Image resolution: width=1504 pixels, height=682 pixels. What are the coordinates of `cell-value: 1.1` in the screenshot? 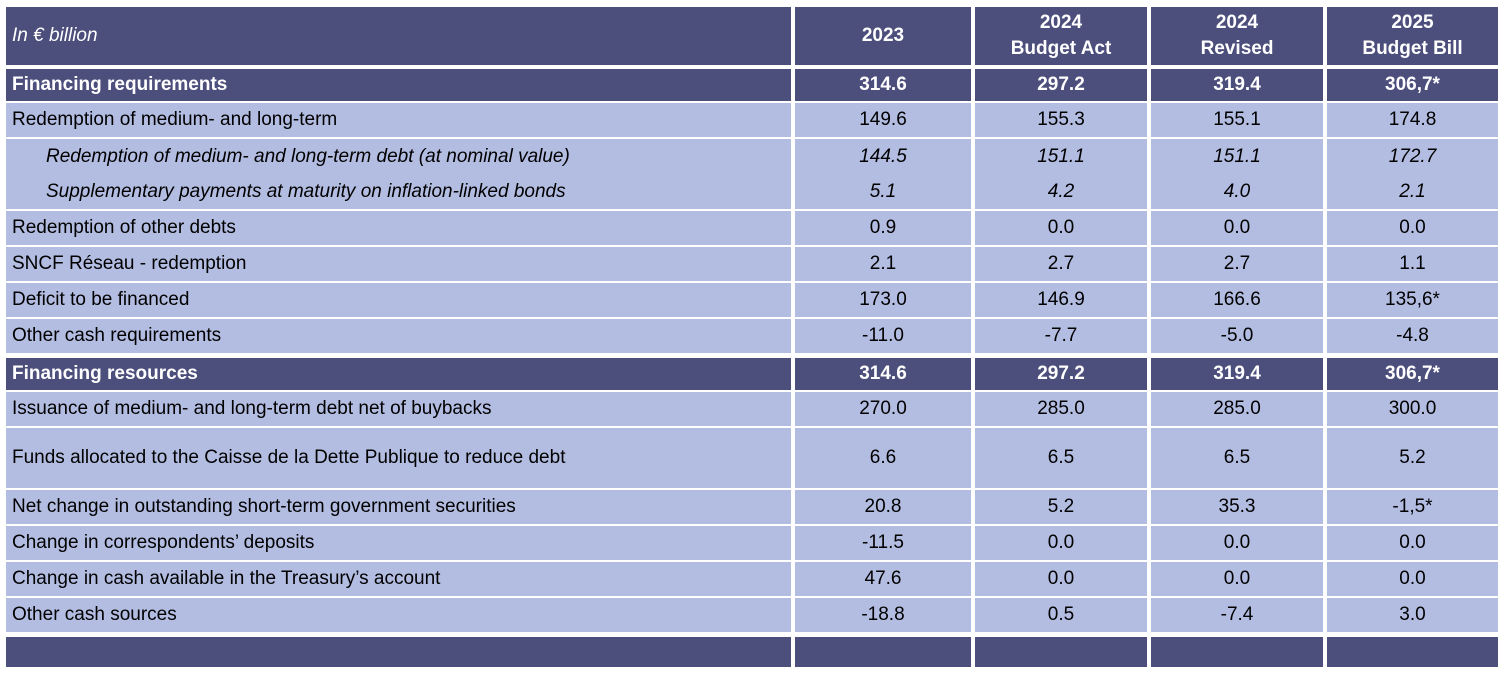 It's located at (1412, 265).